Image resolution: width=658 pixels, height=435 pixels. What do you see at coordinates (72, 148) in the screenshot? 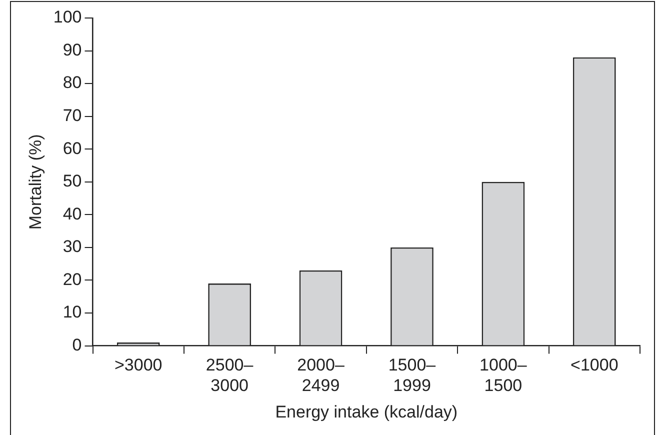
I see `y-tick-label: 60` at bounding box center [72, 148].